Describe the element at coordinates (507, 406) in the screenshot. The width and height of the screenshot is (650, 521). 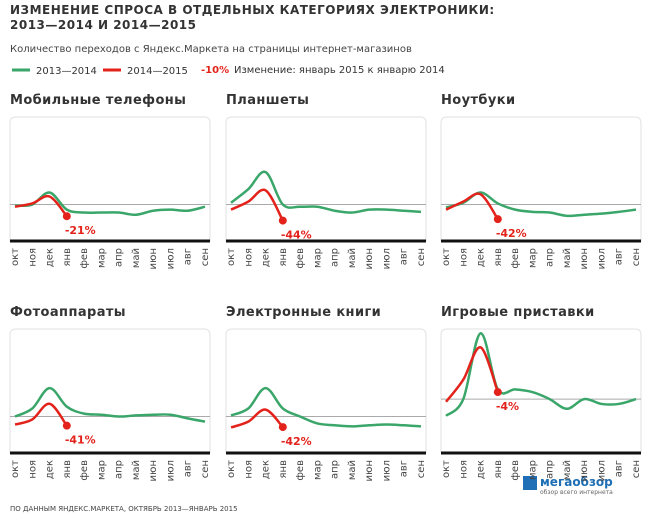
I see `annotation: -4%` at that location.